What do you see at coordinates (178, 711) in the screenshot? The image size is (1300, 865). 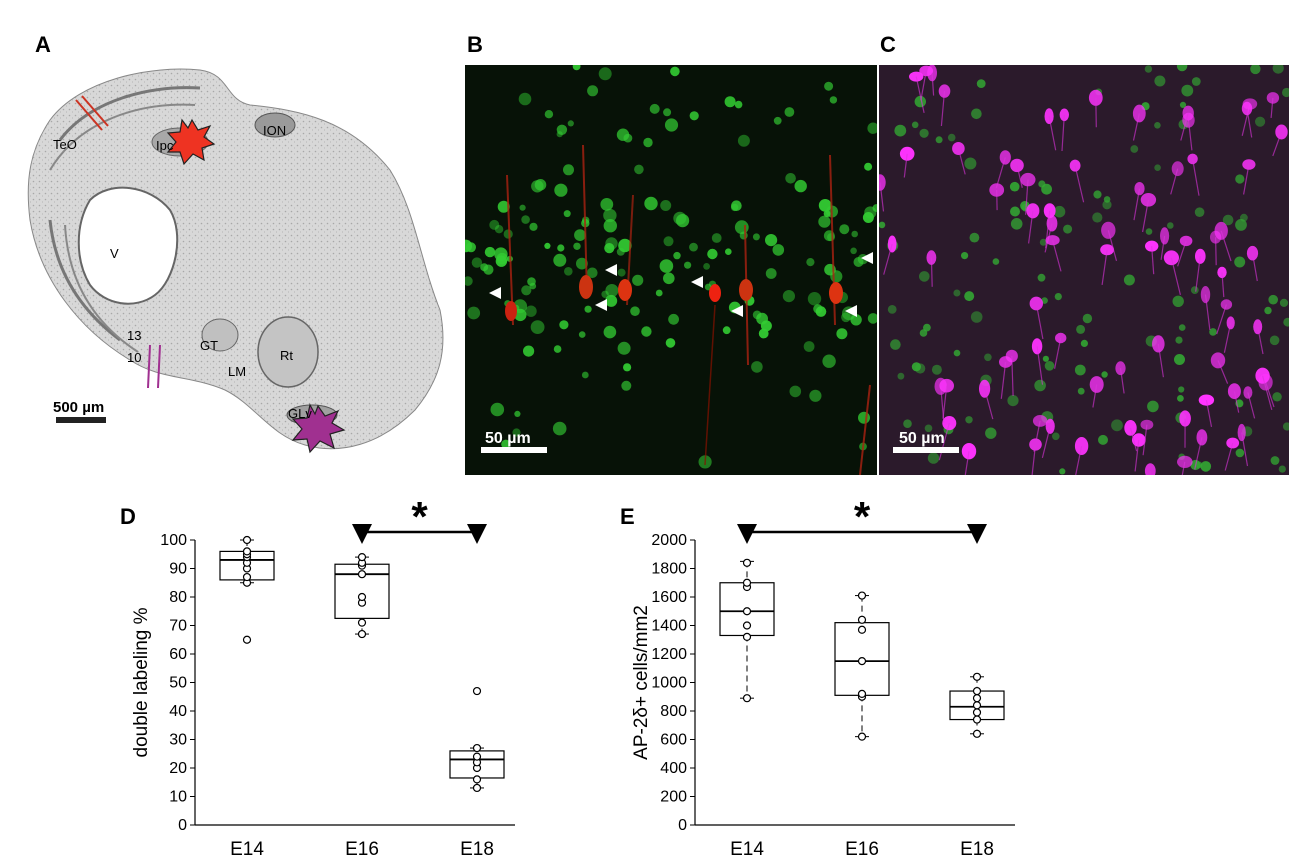 I see `y-tick-label: 40` at bounding box center [178, 711].